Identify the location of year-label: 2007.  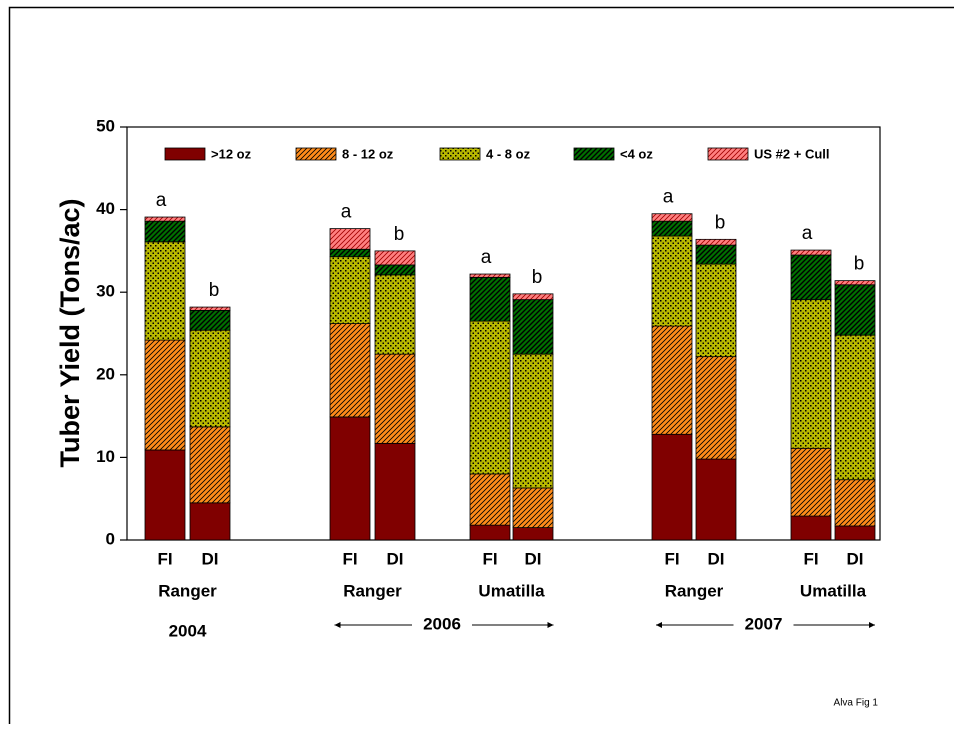
(764, 623).